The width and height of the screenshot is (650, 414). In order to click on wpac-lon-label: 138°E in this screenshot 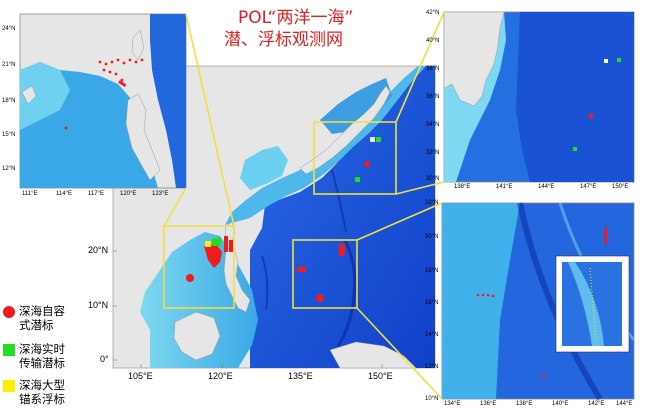, I will do `click(524, 404)`.